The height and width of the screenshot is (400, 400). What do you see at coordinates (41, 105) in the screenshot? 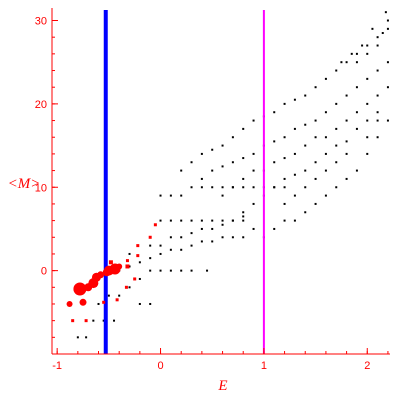
I see `y-tick-label: 20` at bounding box center [41, 105].